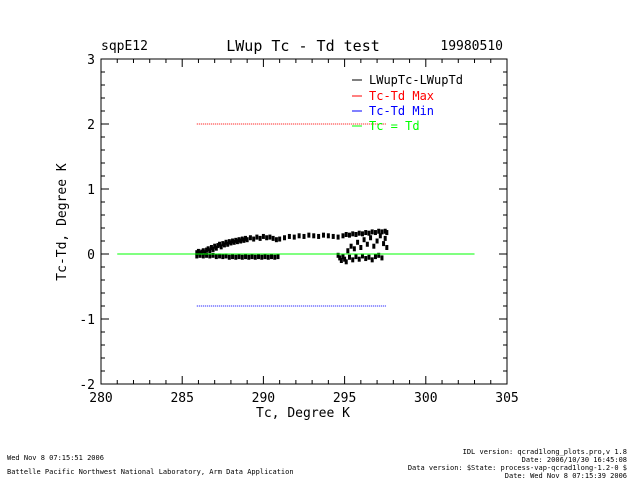 The height and width of the screenshot is (480, 640). What do you see at coordinates (416, 80) in the screenshot?
I see `legend-label-data: LWupTc-LWupTd` at bounding box center [416, 80].